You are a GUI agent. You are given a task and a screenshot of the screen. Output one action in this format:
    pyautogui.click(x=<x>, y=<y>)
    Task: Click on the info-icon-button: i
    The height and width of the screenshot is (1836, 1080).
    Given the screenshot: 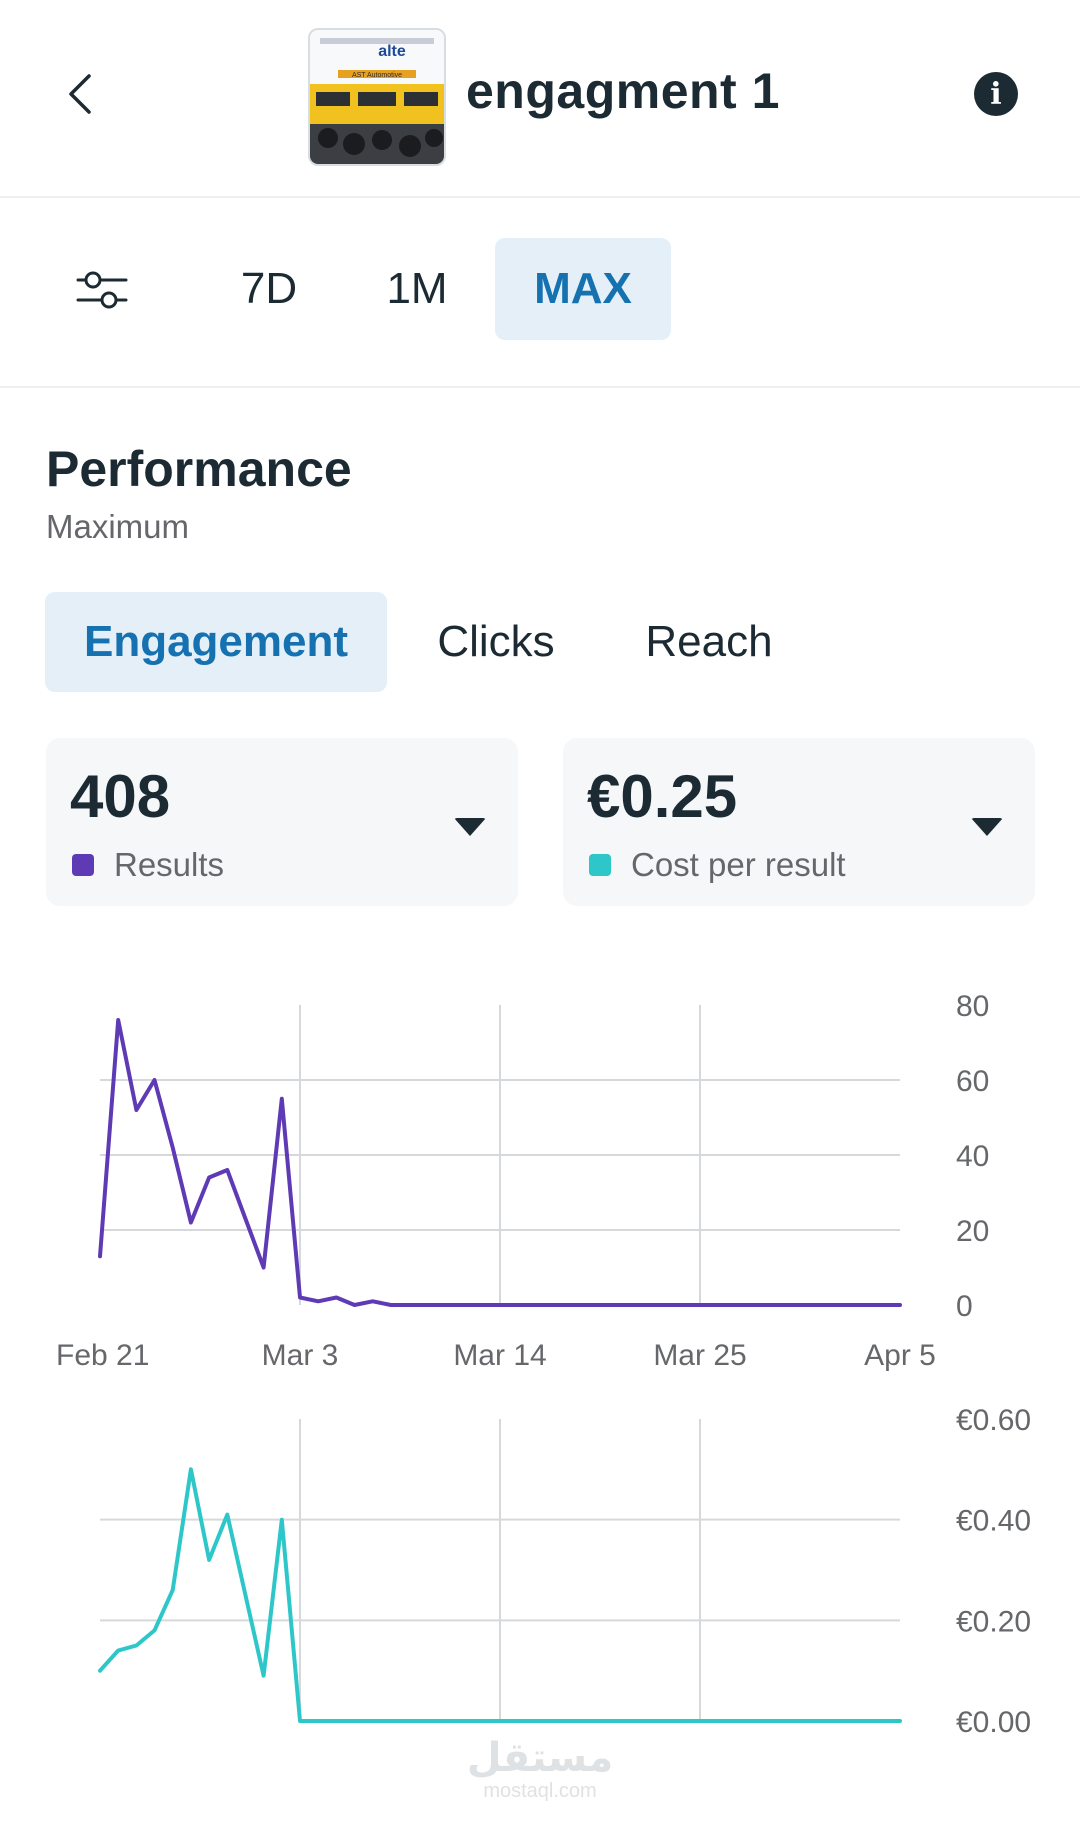 What is the action you would take?
    pyautogui.click(x=996, y=94)
    